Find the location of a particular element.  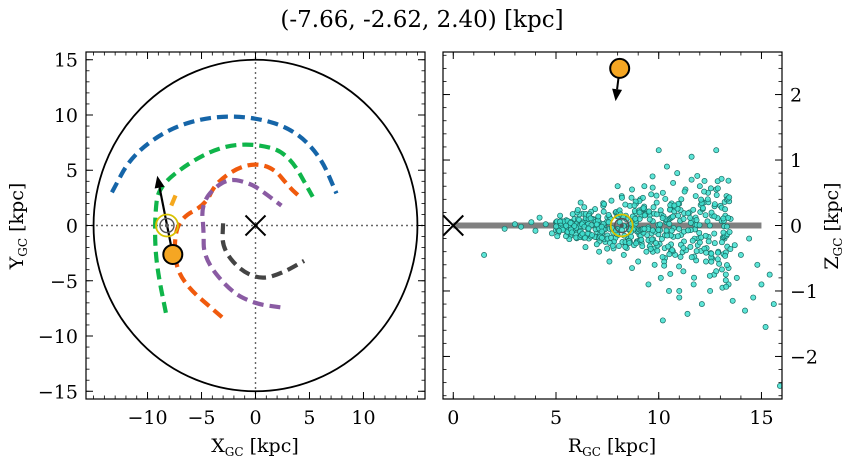

rz-x-tick-label: 15 is located at coordinates (761, 418).